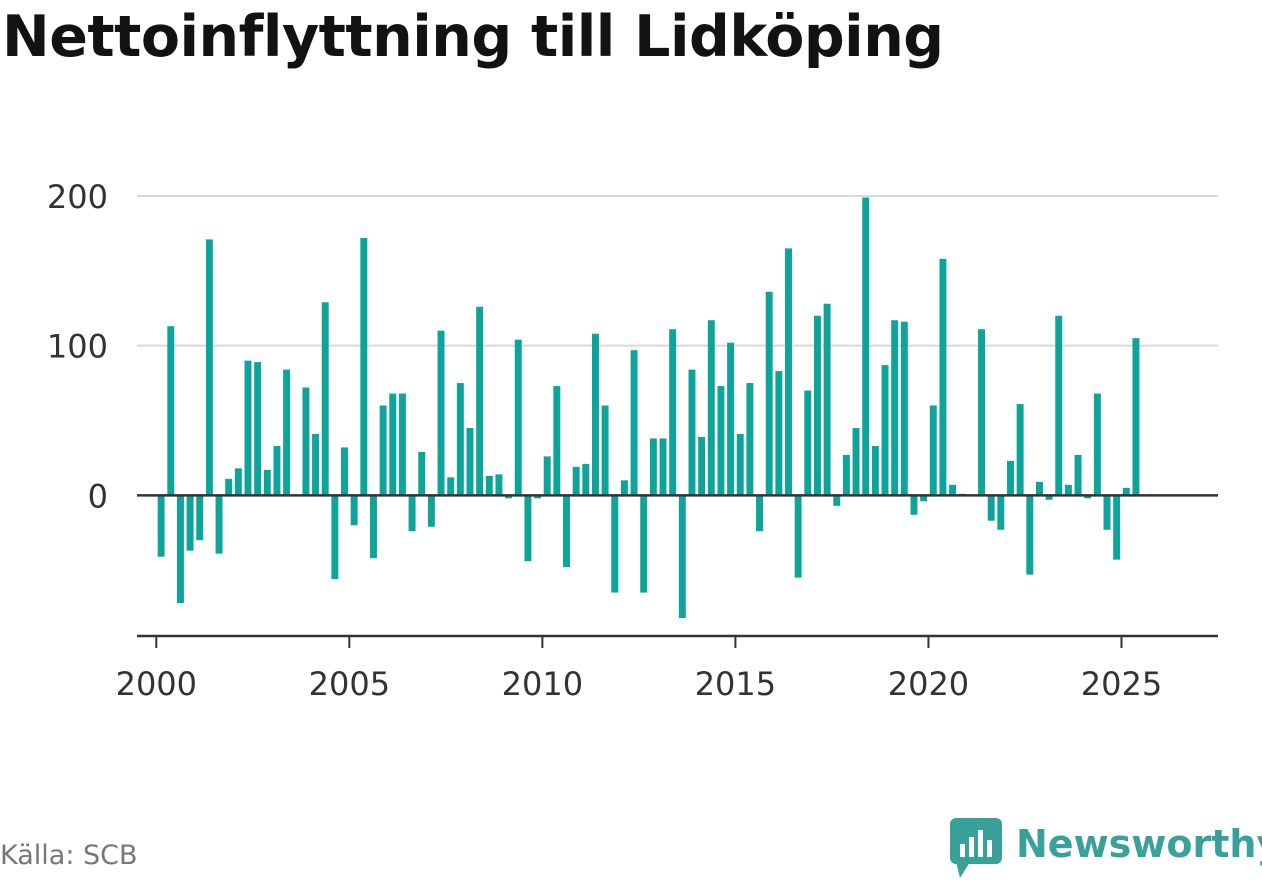  I want to click on brand-name: Newsworthy, so click(1139, 844).